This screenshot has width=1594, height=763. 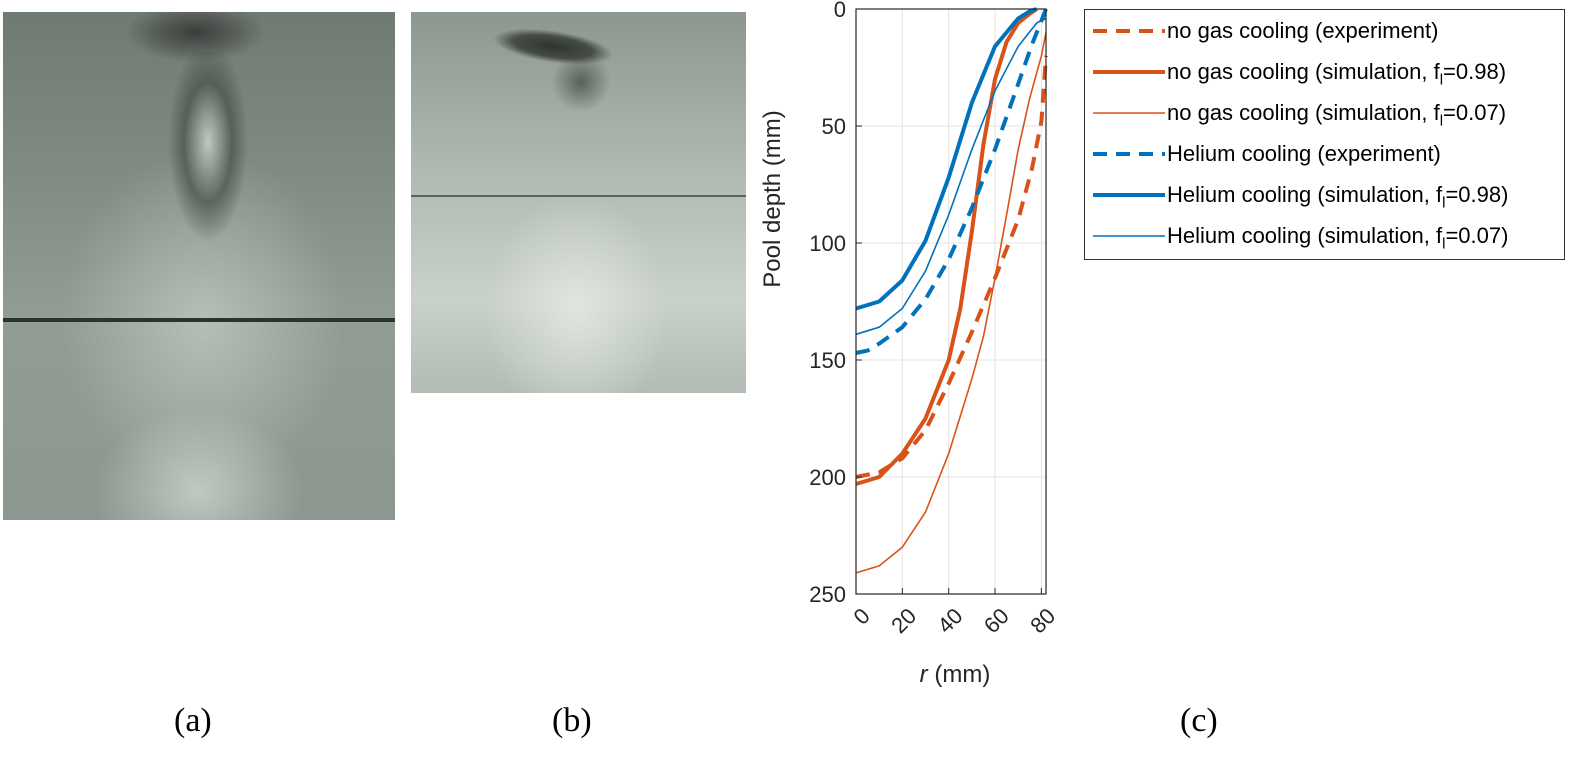 I want to click on y-tick-label: 50, so click(x=834, y=126).